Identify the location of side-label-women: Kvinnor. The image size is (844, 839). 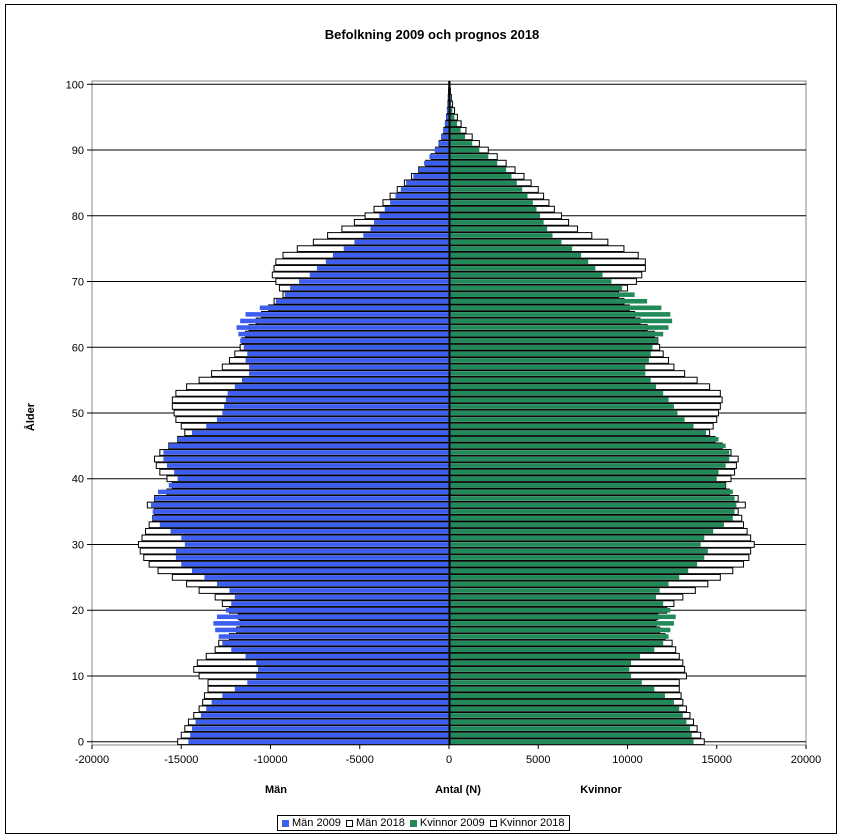
(601, 790).